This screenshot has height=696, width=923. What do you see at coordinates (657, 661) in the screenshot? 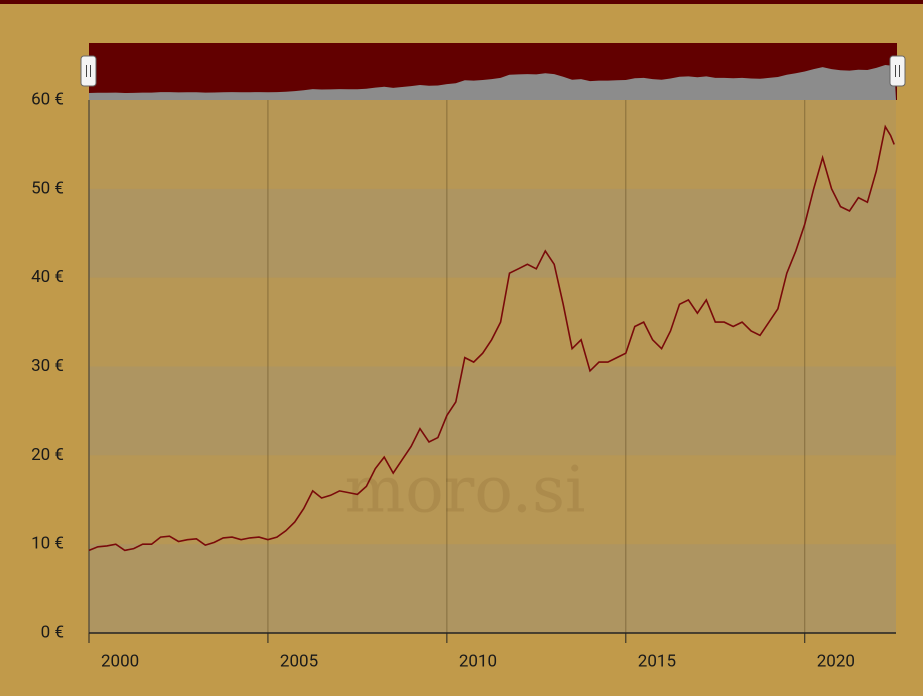
I see `x-tick-label: 2015` at bounding box center [657, 661].